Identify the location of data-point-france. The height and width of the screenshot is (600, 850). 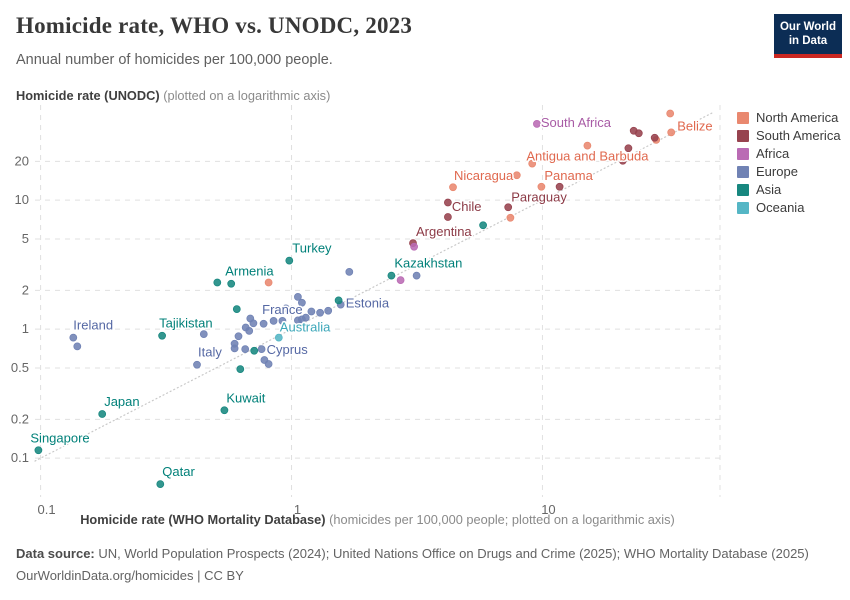
(282, 321).